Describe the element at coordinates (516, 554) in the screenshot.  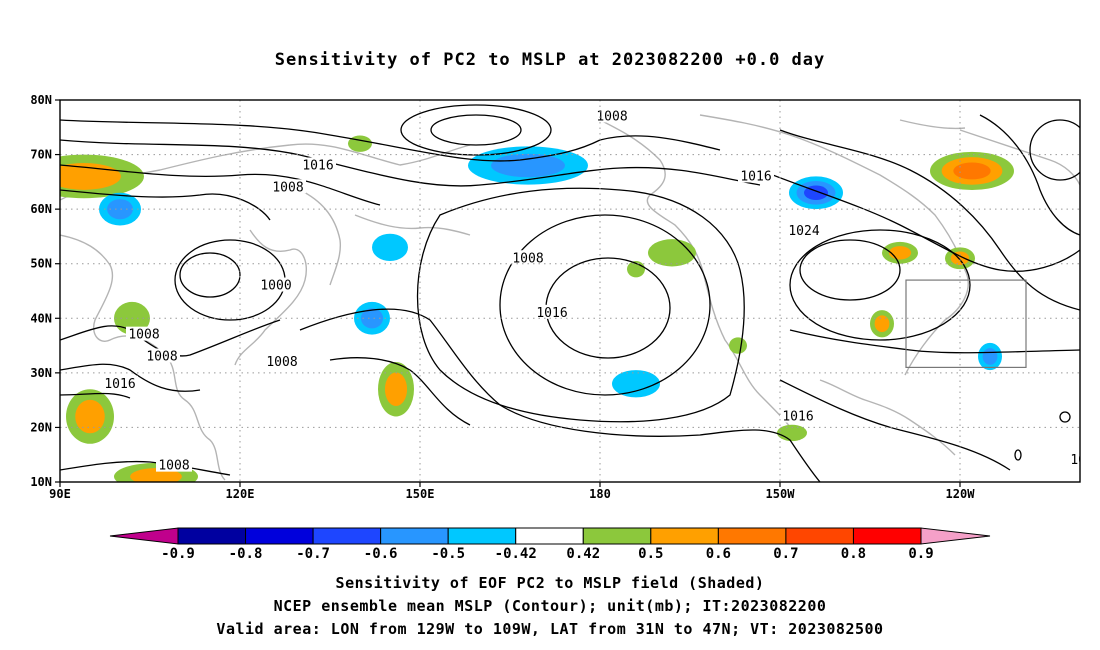
I see `colorbar-label: -0.42` at that location.